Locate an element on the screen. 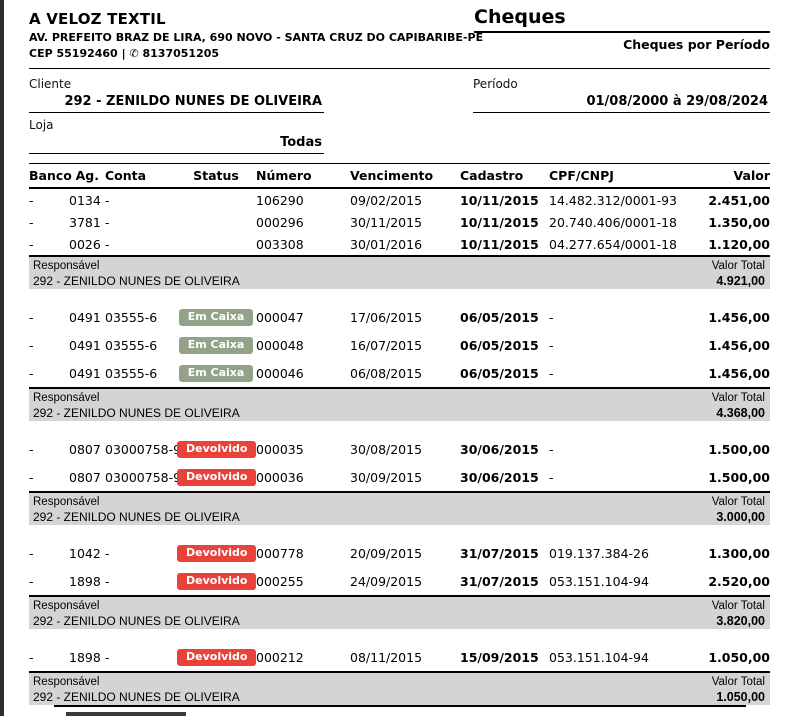 Image resolution: width=794 pixels, height=716 pixels. filter-cliente: Cliente 292 - ZENILDO NUNES DE OLIVEIRA is located at coordinates (176, 95).